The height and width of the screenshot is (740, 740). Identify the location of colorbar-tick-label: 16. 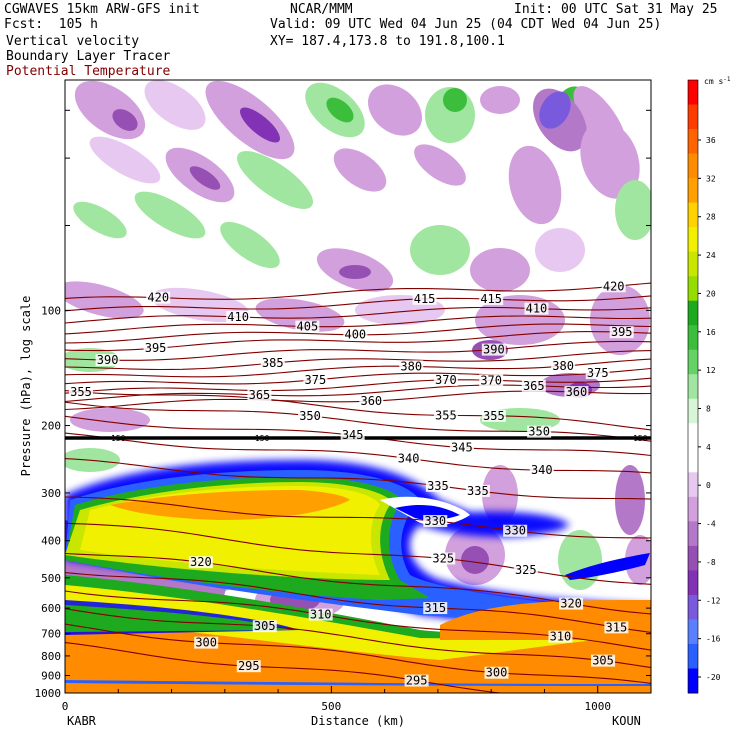
(711, 332).